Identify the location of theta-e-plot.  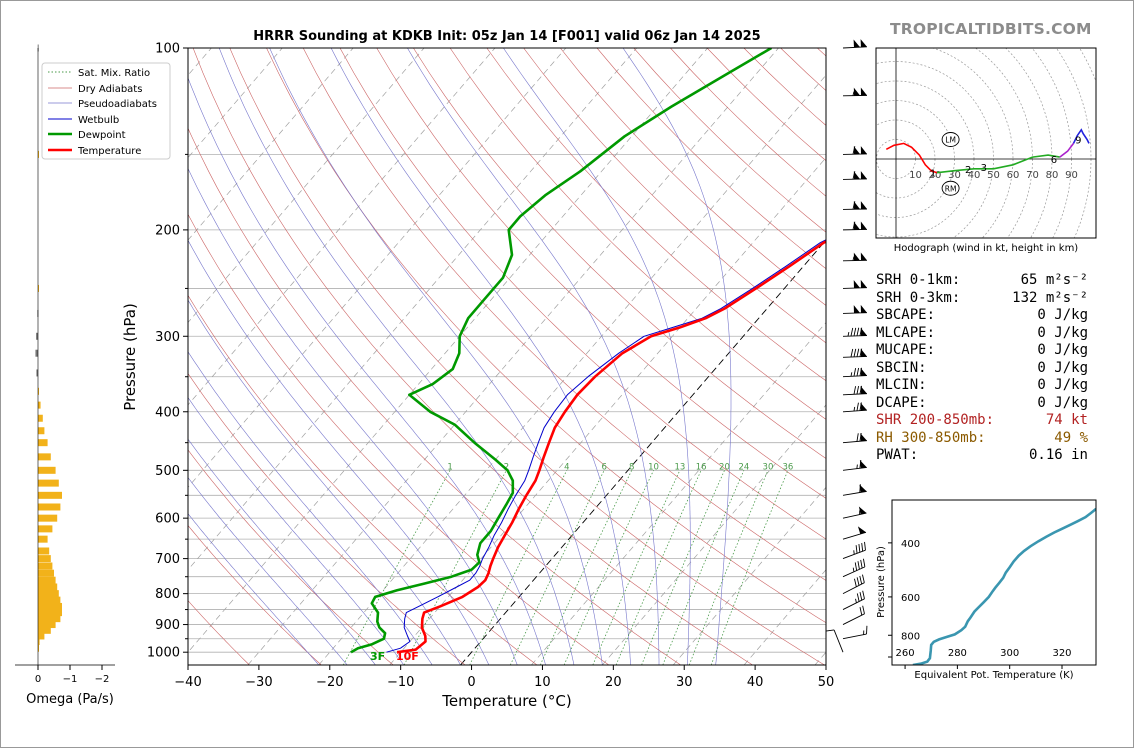
(1004, 586).